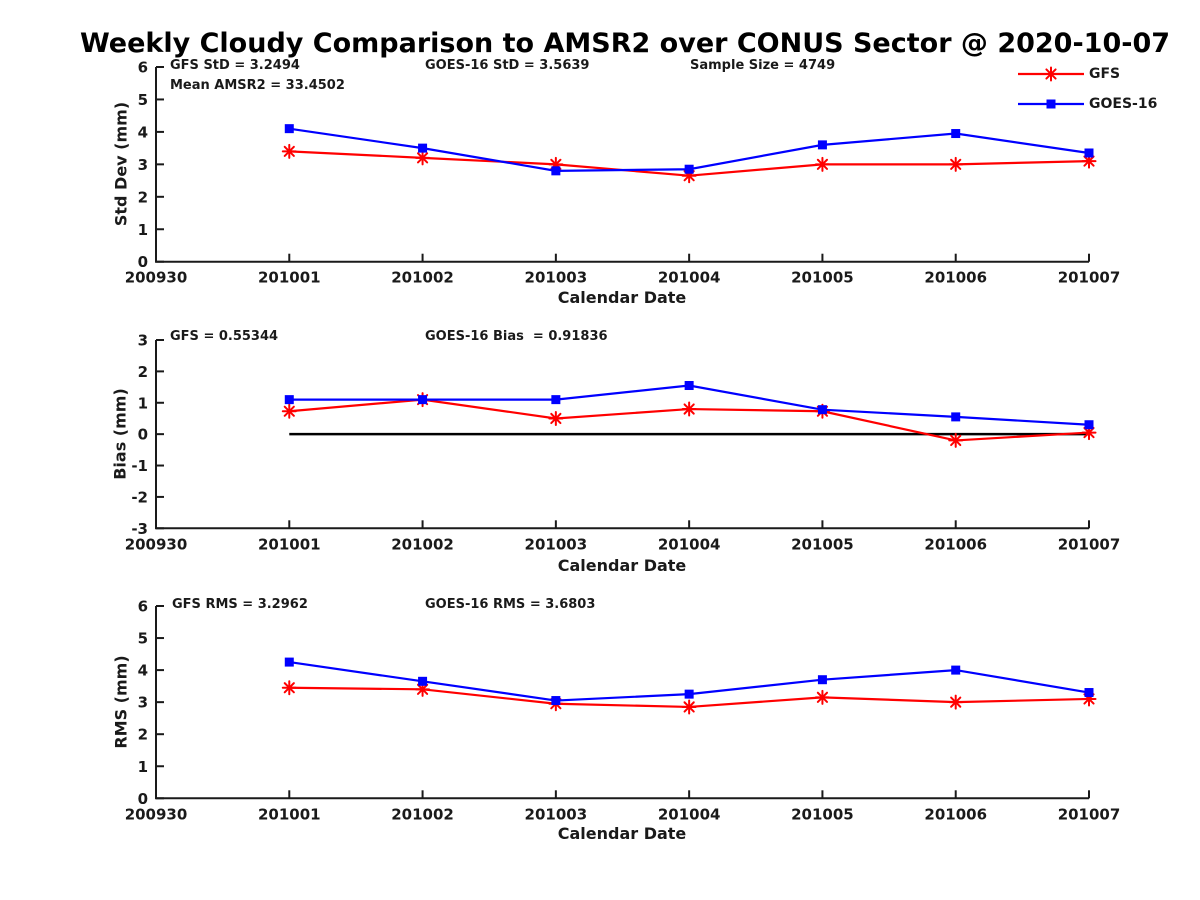 This screenshot has height=900, width=1200. I want to click on y-axis-label-rms: RMS (mm), so click(121, 702).